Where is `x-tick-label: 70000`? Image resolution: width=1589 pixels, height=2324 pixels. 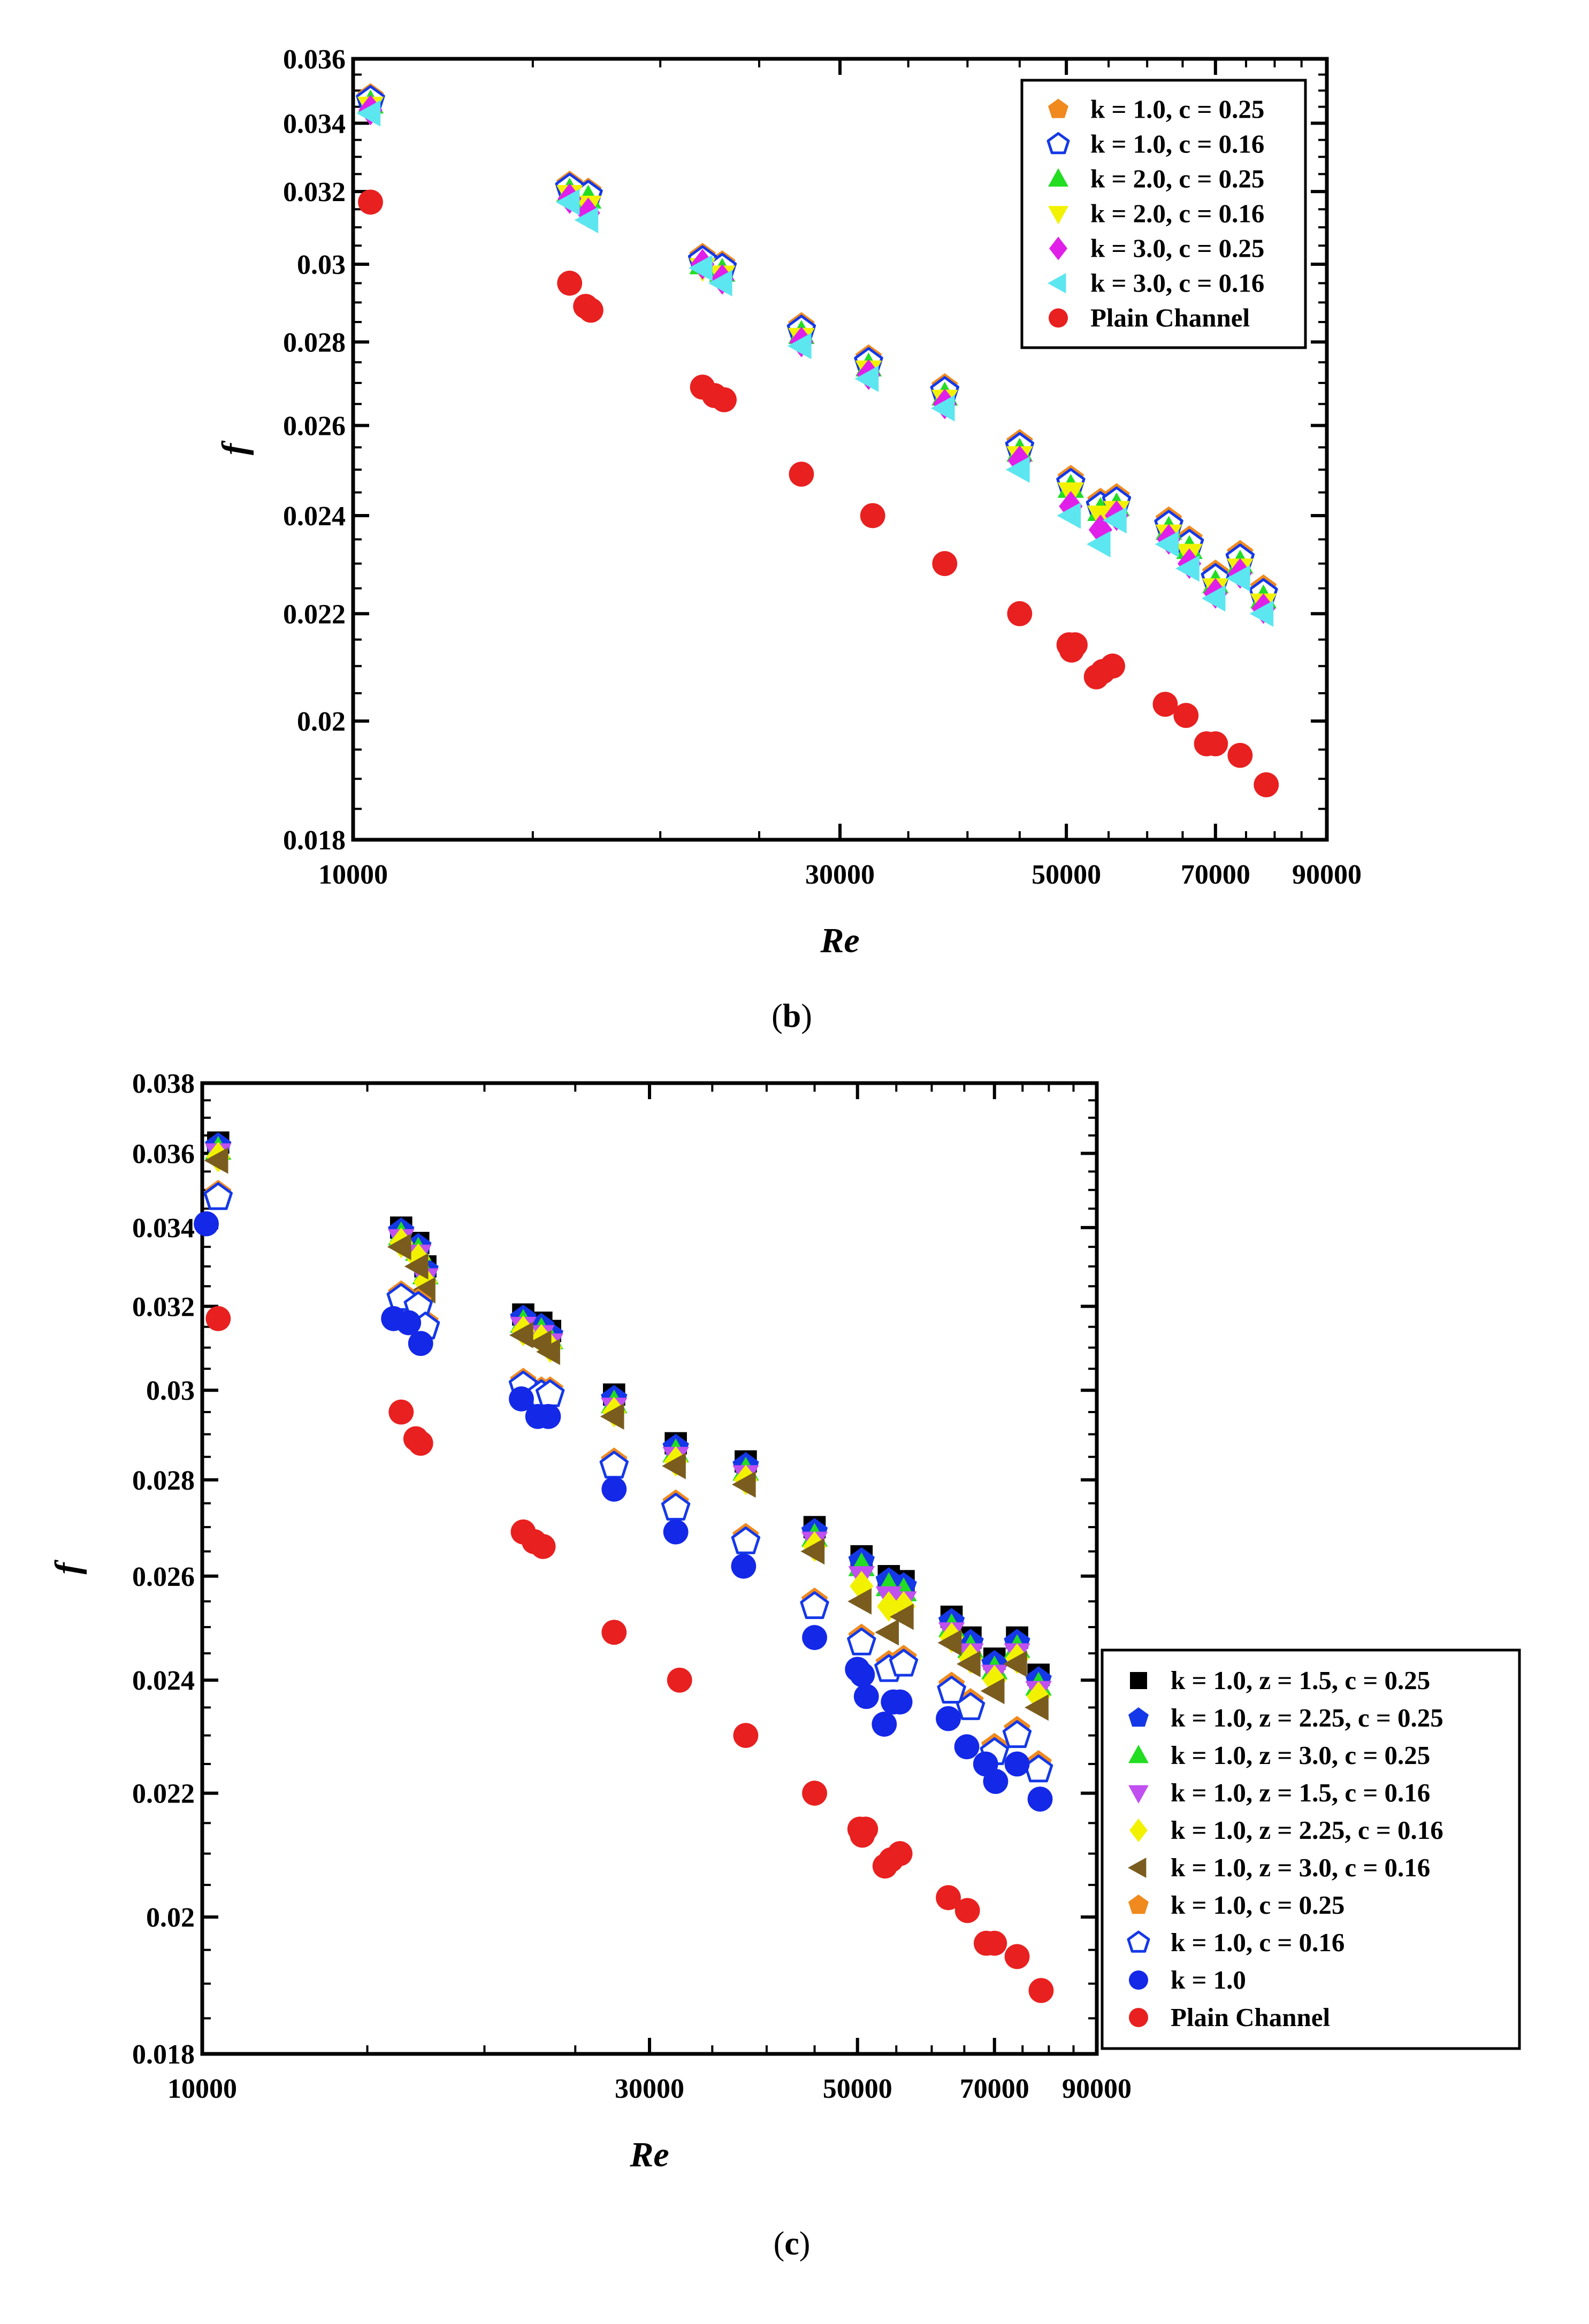 x-tick-label: 70000 is located at coordinates (994, 2089).